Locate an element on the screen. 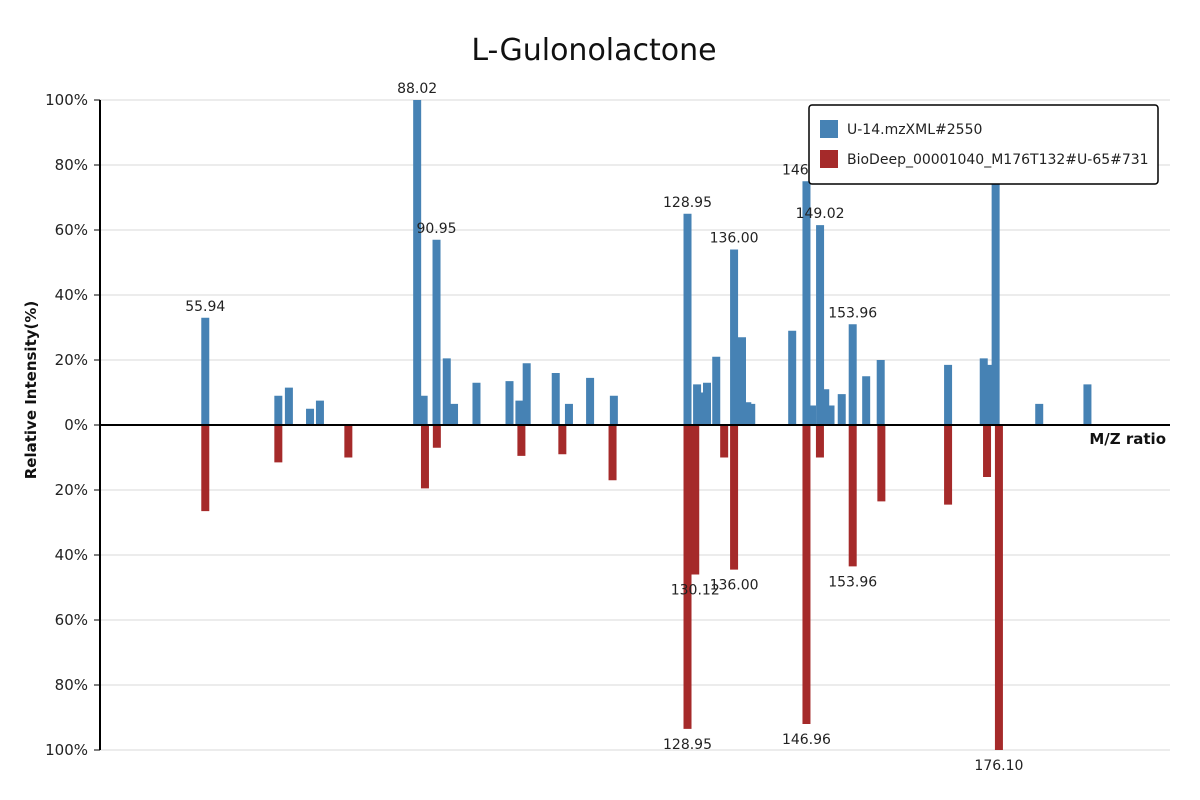  query-peak-label: 149.02 is located at coordinates (820, 214).